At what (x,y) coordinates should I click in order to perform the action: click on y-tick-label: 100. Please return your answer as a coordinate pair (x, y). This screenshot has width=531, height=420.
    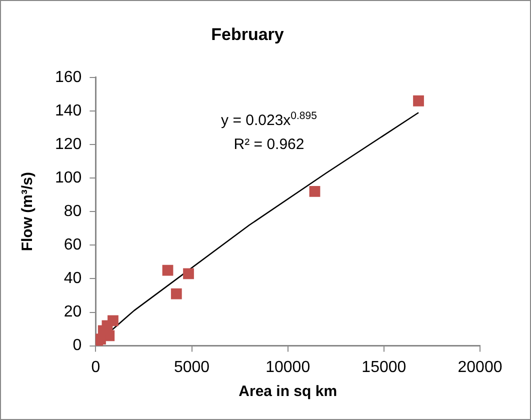
    Looking at the image, I should click on (68, 177).